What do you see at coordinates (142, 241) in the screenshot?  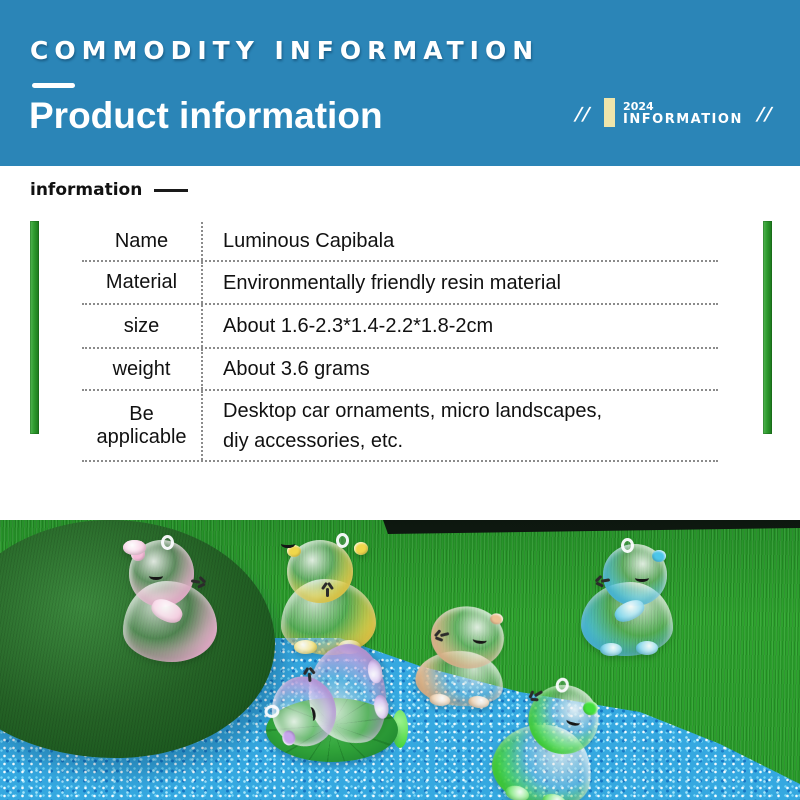 I see `row-label: Name` at bounding box center [142, 241].